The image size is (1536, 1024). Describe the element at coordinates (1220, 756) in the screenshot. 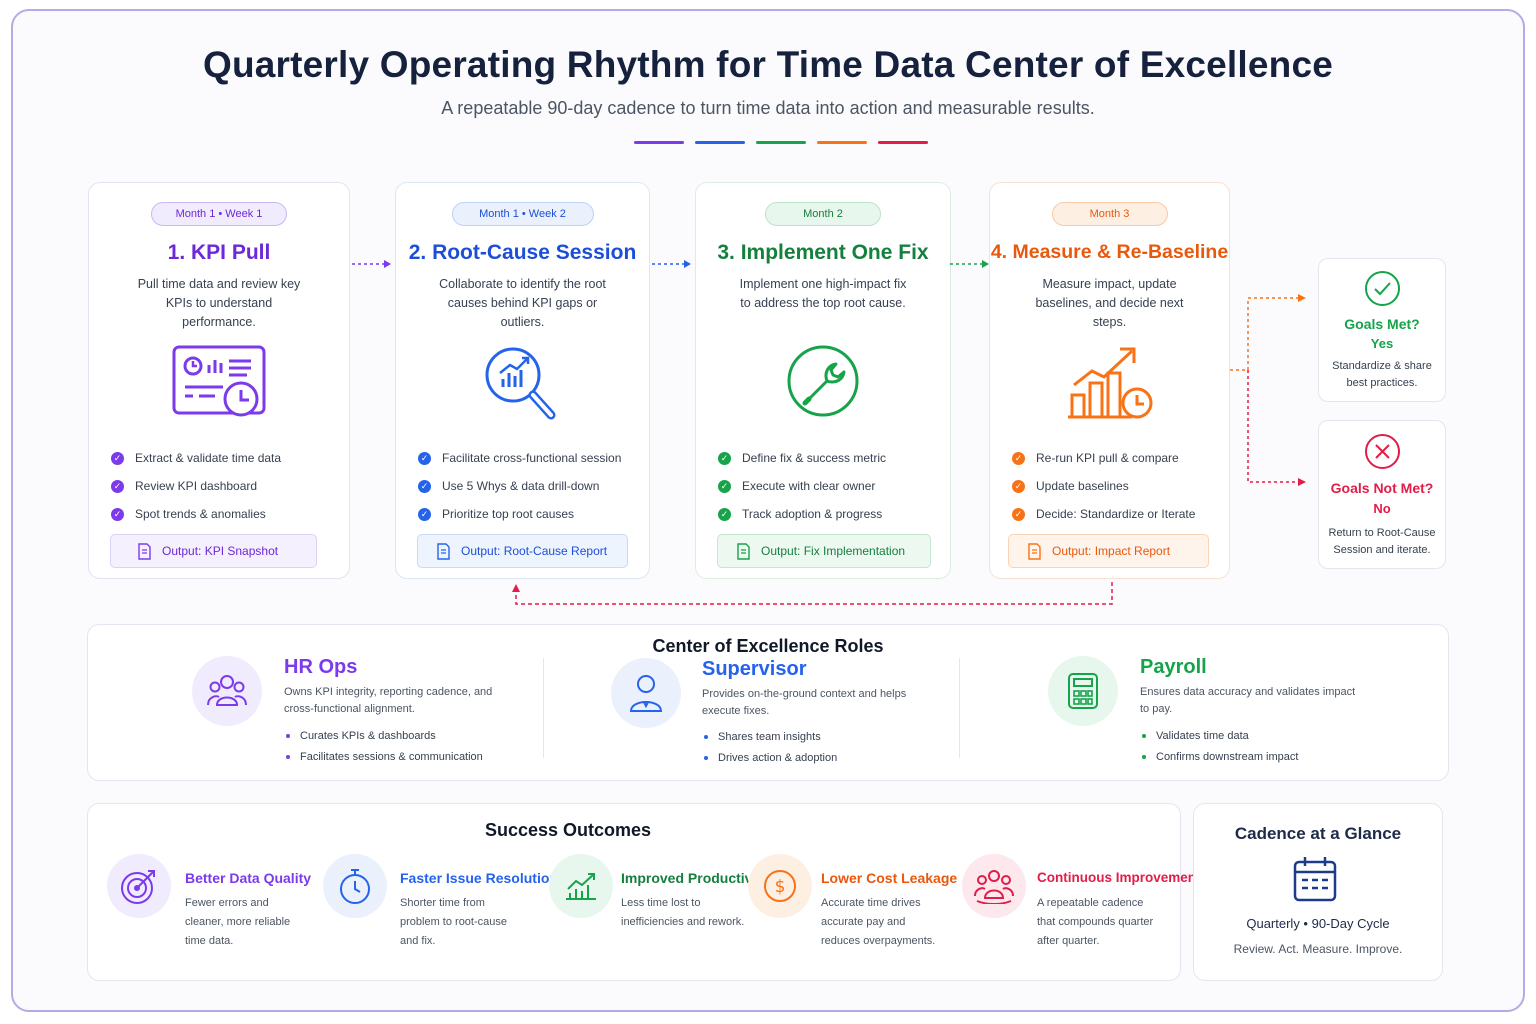

I see `list-item: Confirms downstream impact` at that location.